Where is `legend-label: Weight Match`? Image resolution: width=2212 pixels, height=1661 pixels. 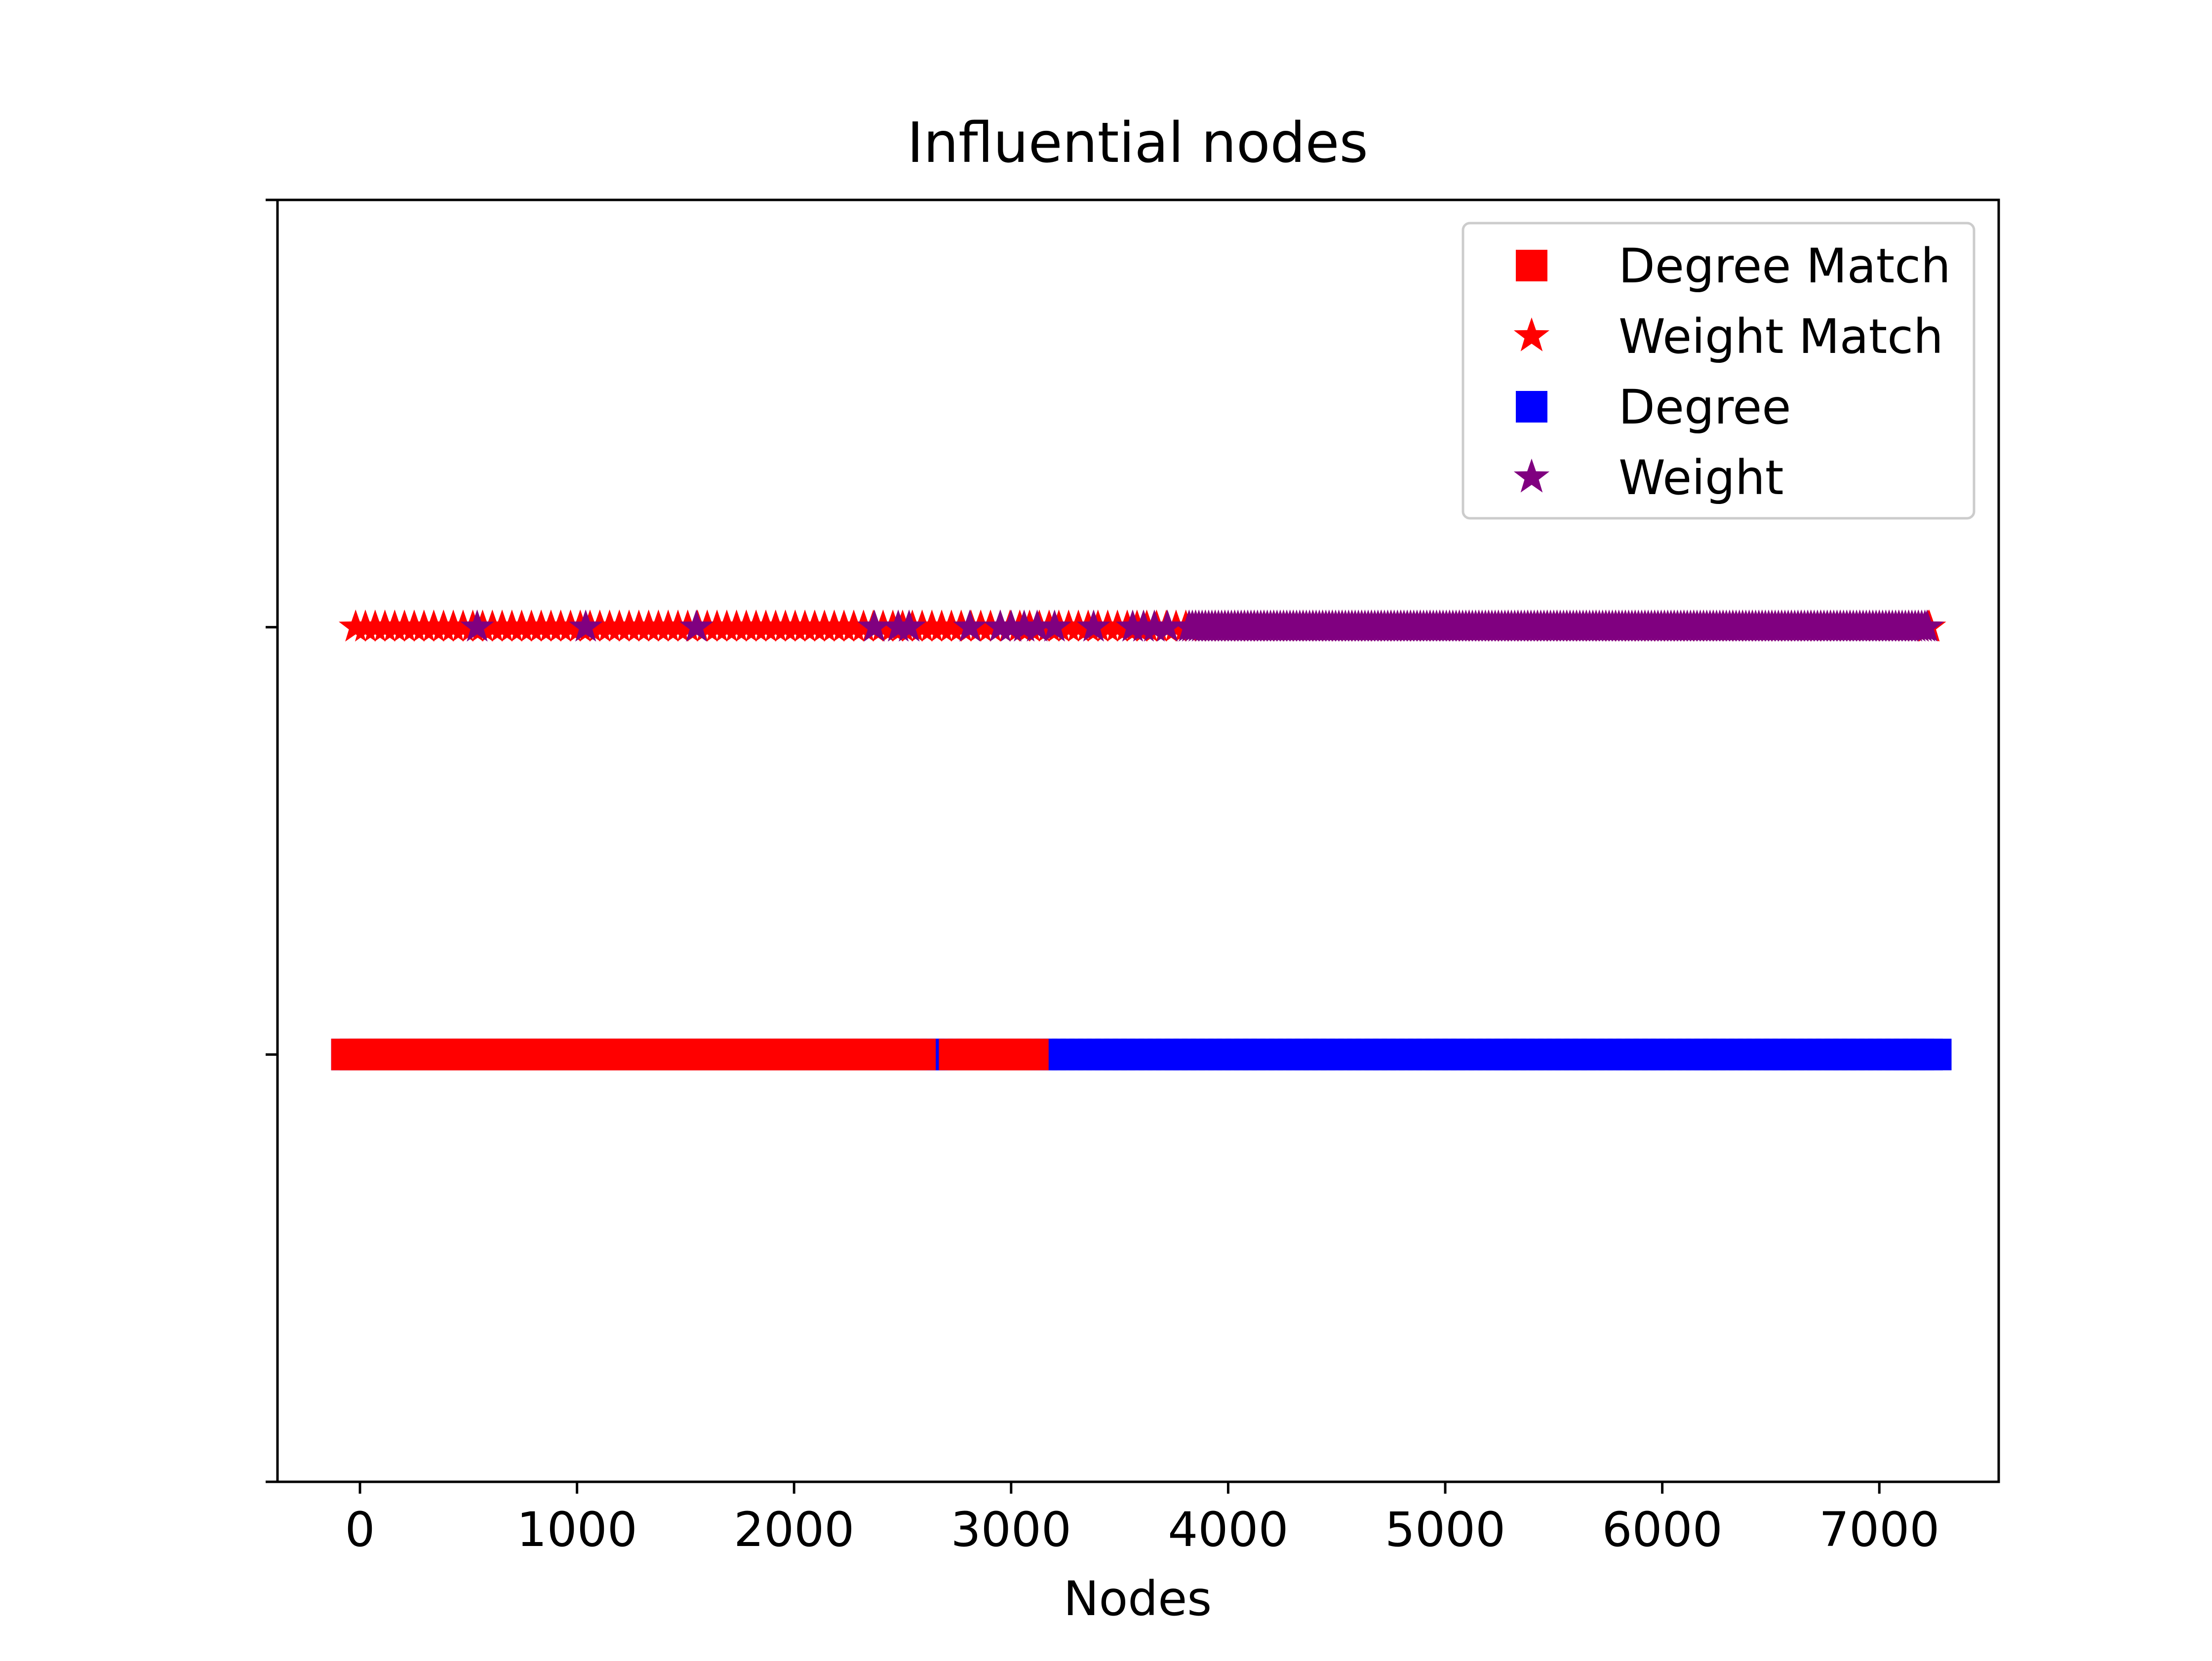
legend-label: Weight Match is located at coordinates (1781, 336).